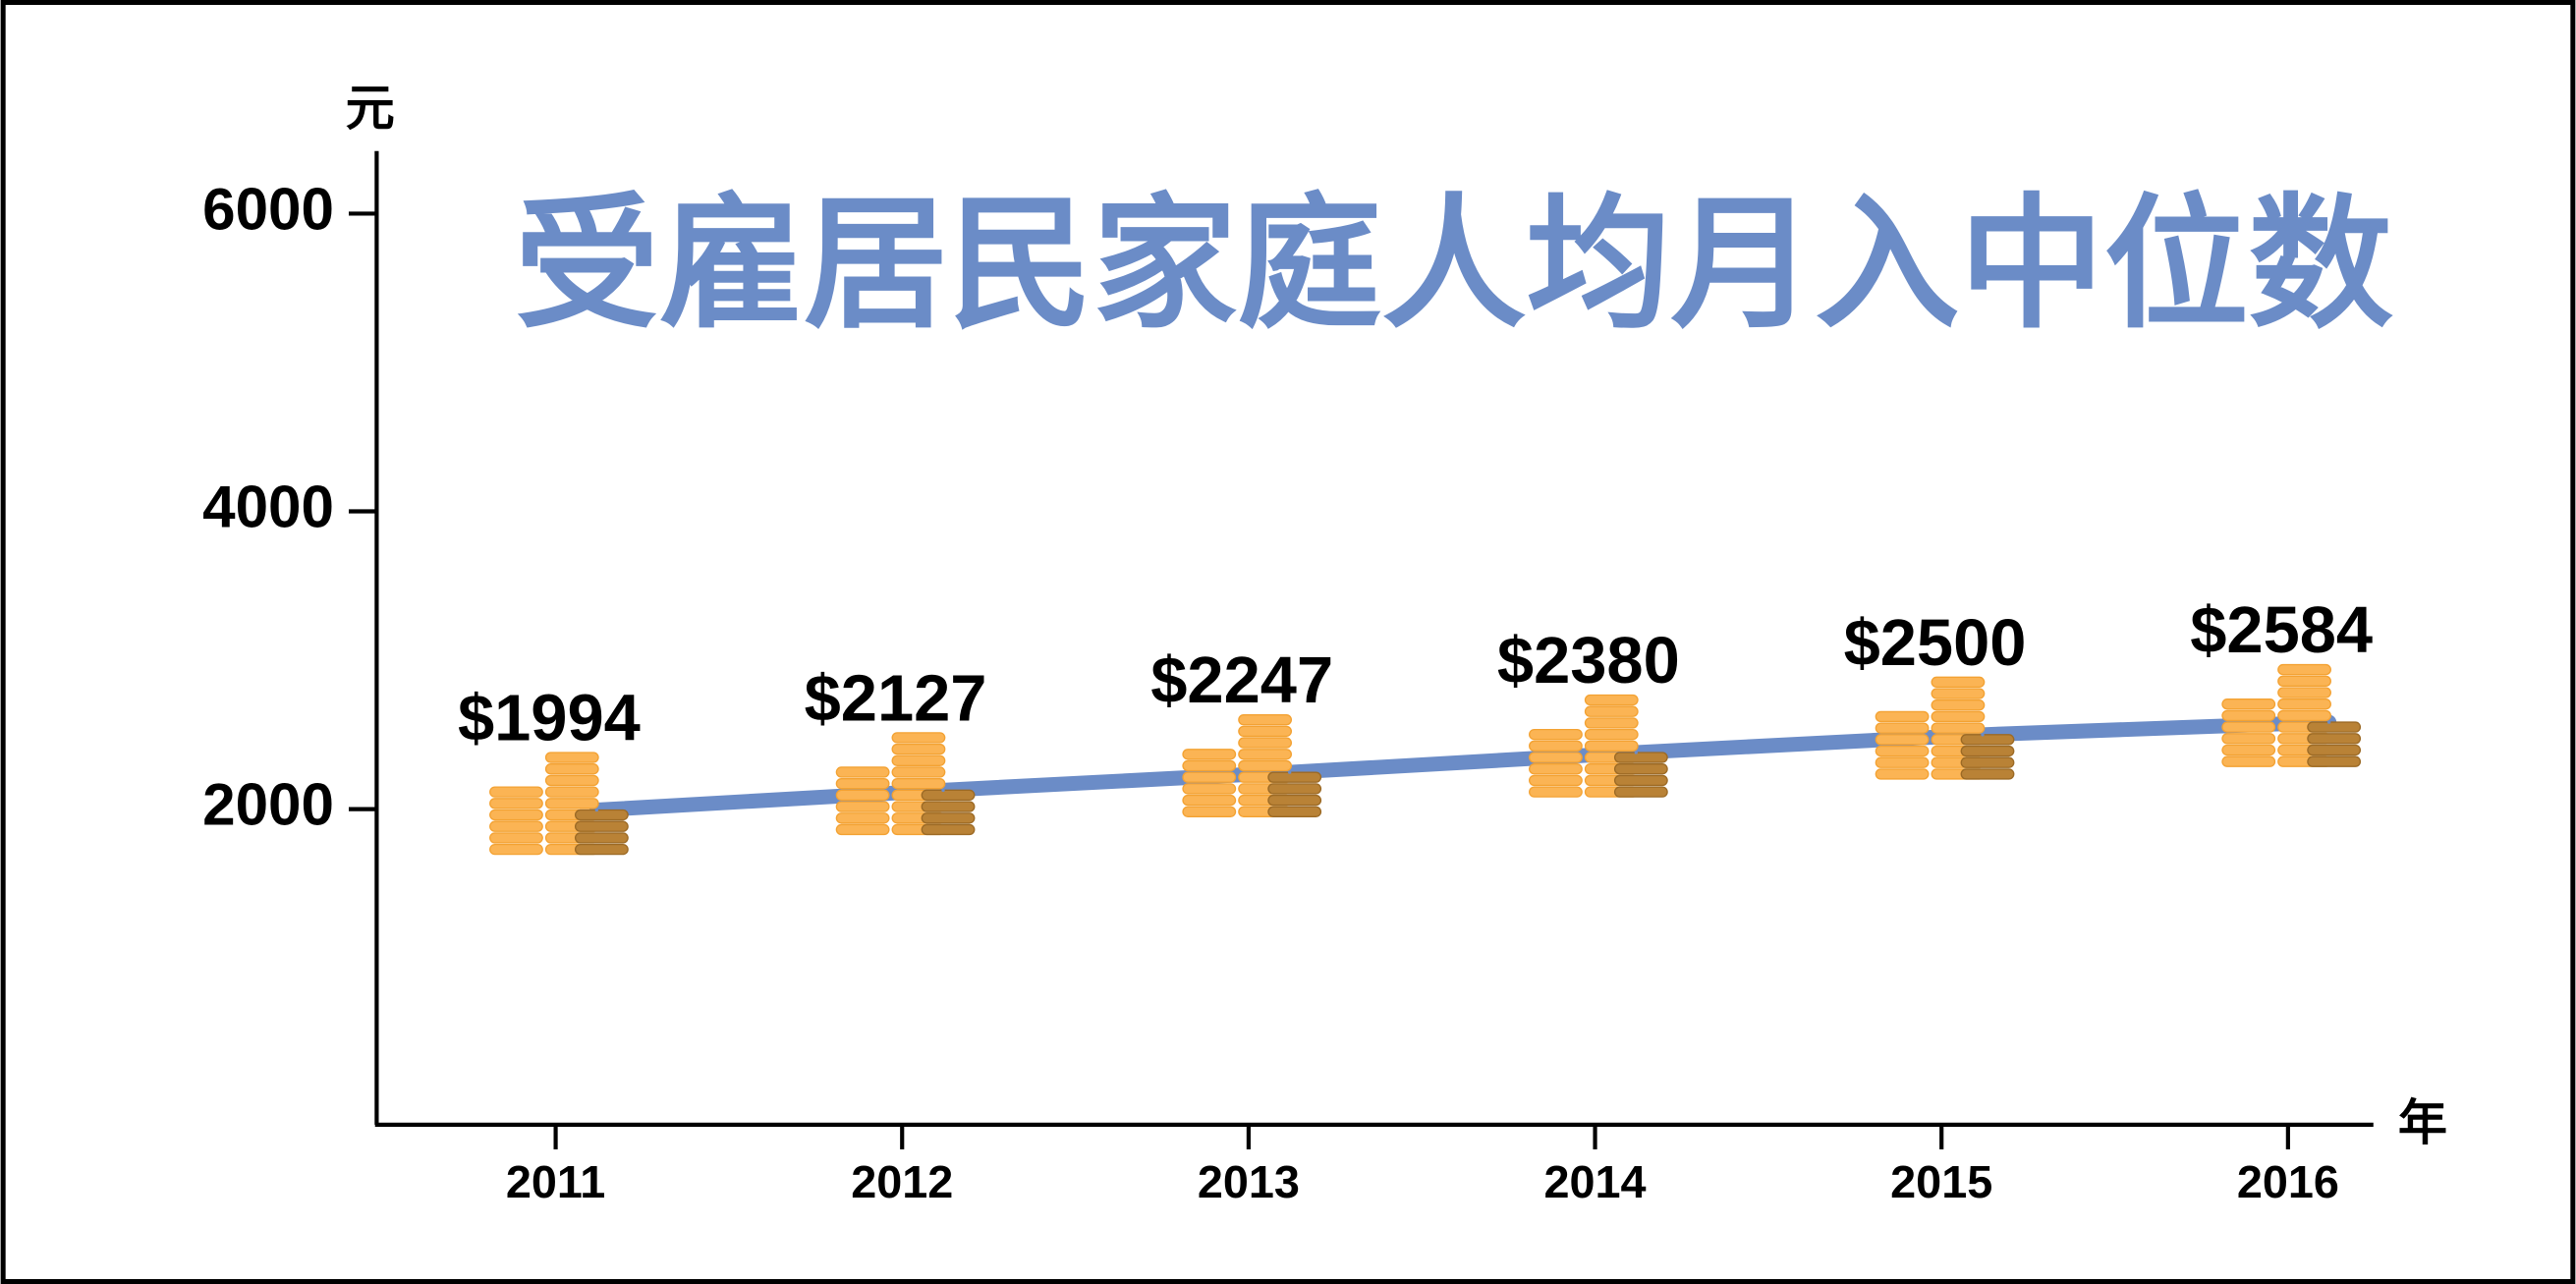 Image resolution: width=2576 pixels, height=1284 pixels. Describe the element at coordinates (1941, 1181) in the screenshot. I see `x-tick-label: 2015` at that location.